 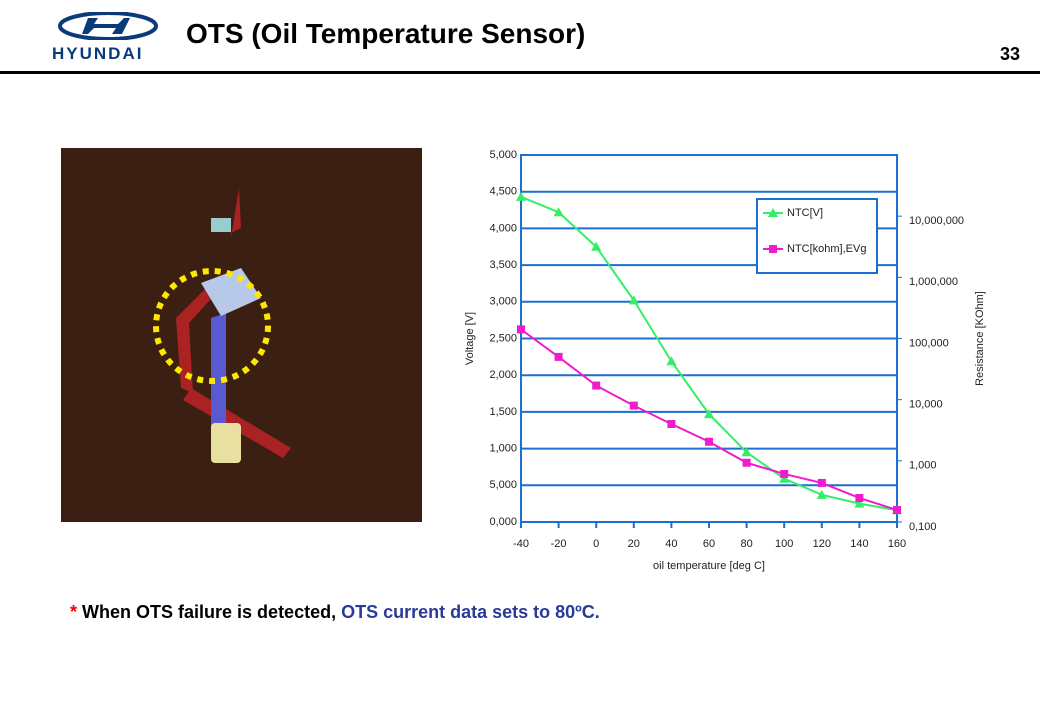 What do you see at coordinates (74, 612) in the screenshot?
I see `note-mark: *` at bounding box center [74, 612].